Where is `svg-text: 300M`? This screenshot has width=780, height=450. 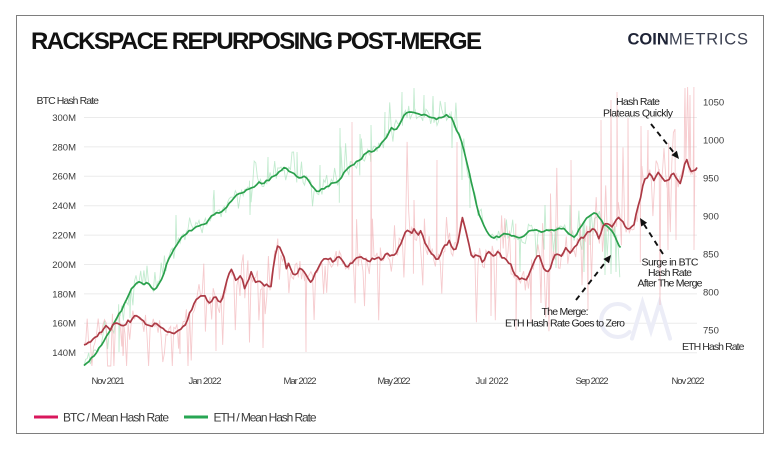
svg-text: 300M is located at coordinates (64, 118).